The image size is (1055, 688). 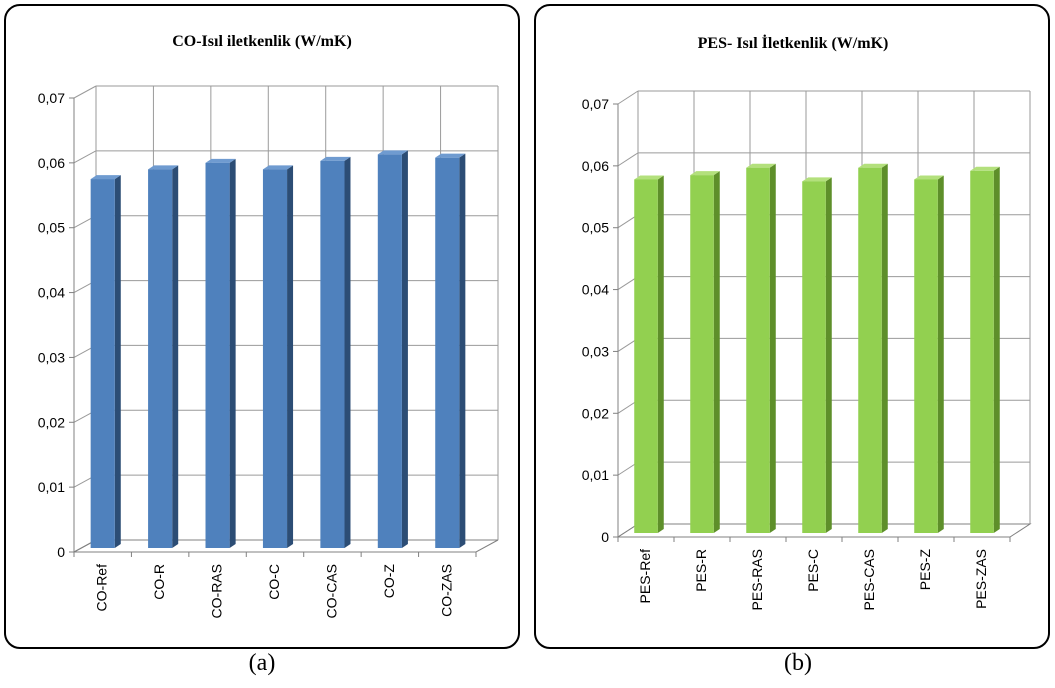 What do you see at coordinates (925, 570) in the screenshot?
I see `chart-b-xtick-label-5: PES-Z` at bounding box center [925, 570].